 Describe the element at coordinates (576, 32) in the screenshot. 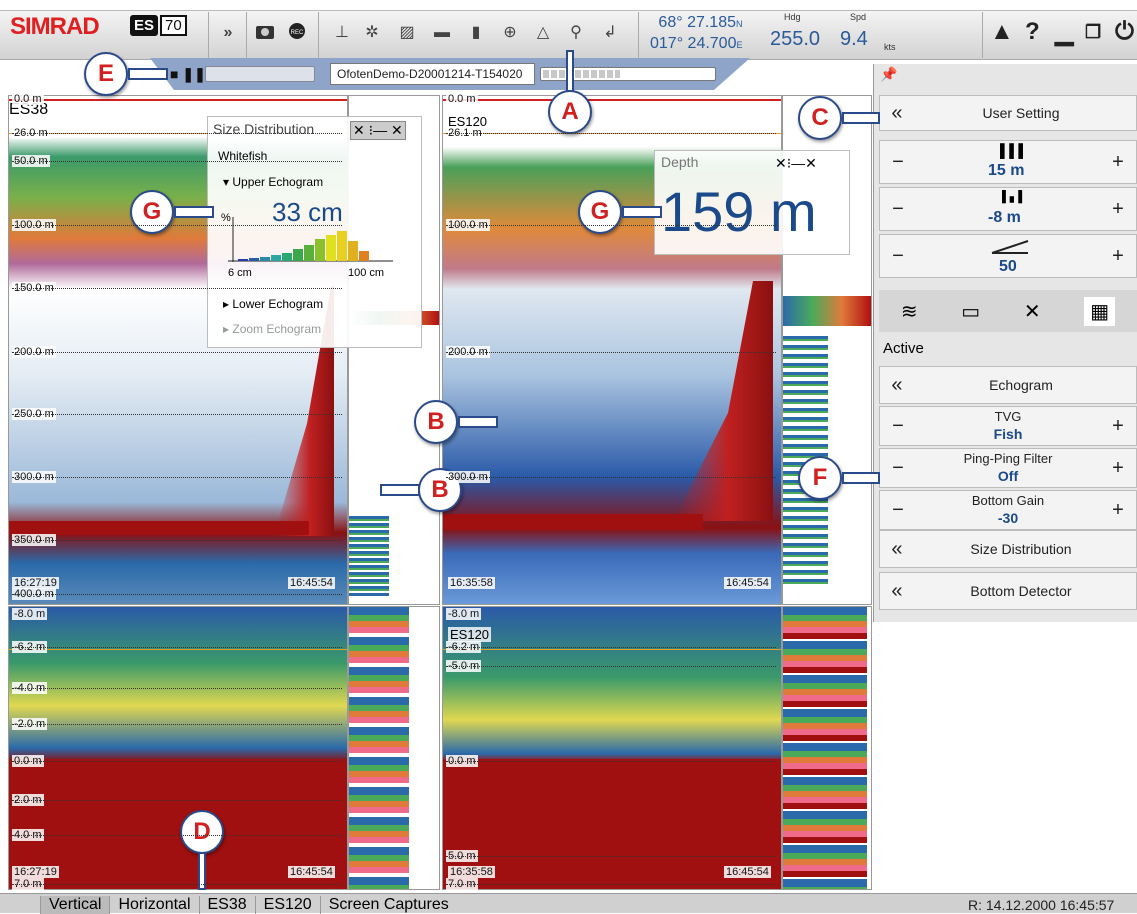

I see `zoom-icon: ⚲` at that location.